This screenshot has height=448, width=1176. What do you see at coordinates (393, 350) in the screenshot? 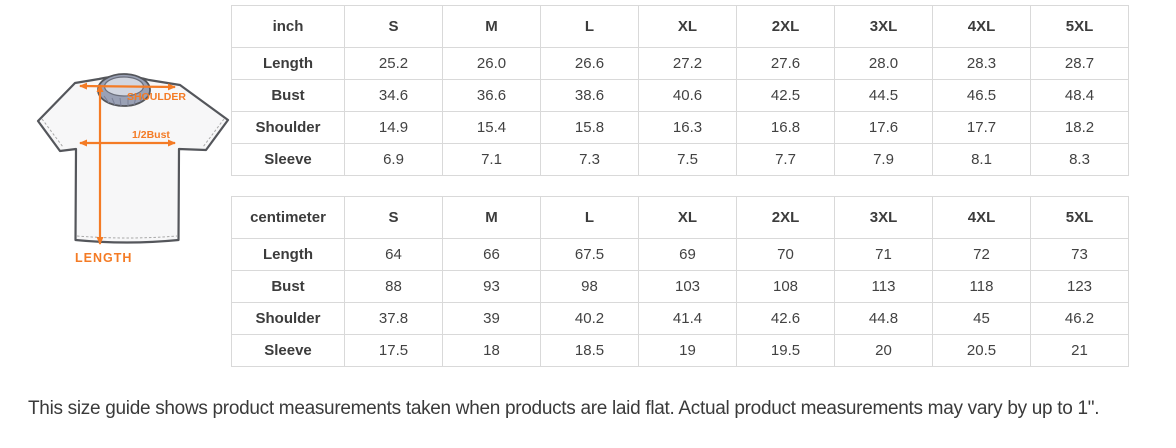
I see `measurement-value: 17.5` at bounding box center [393, 350].